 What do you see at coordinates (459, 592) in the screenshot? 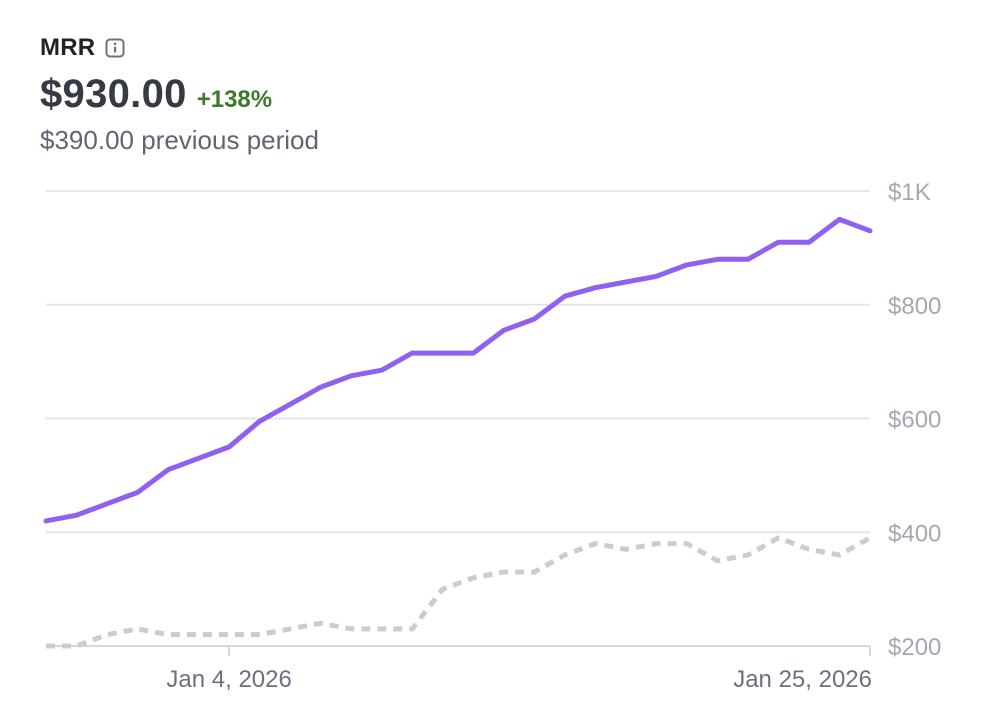
I see `previous-period-line` at bounding box center [459, 592].